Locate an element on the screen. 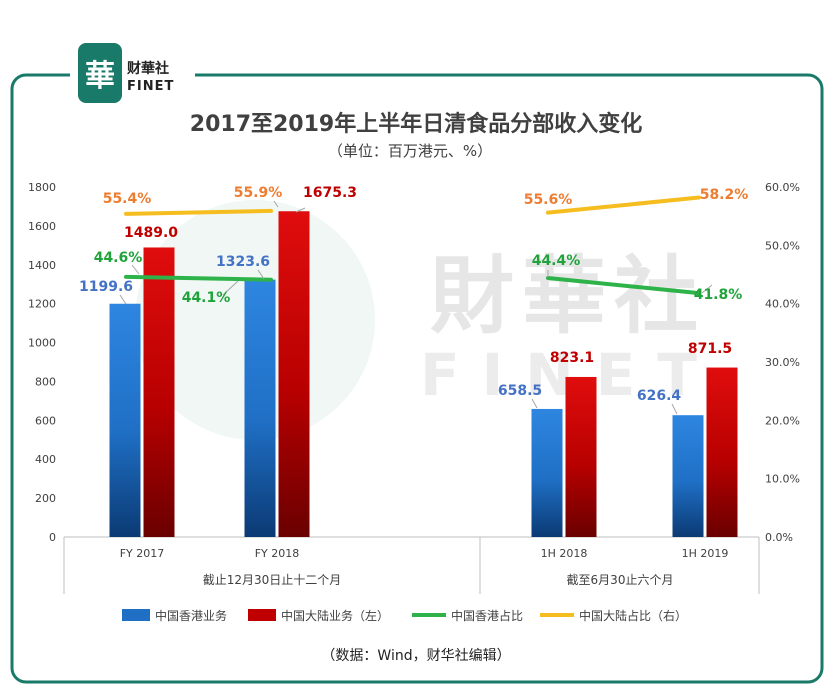 The height and width of the screenshot is (693, 833). right-tick-label: 0.0% is located at coordinates (779, 537).